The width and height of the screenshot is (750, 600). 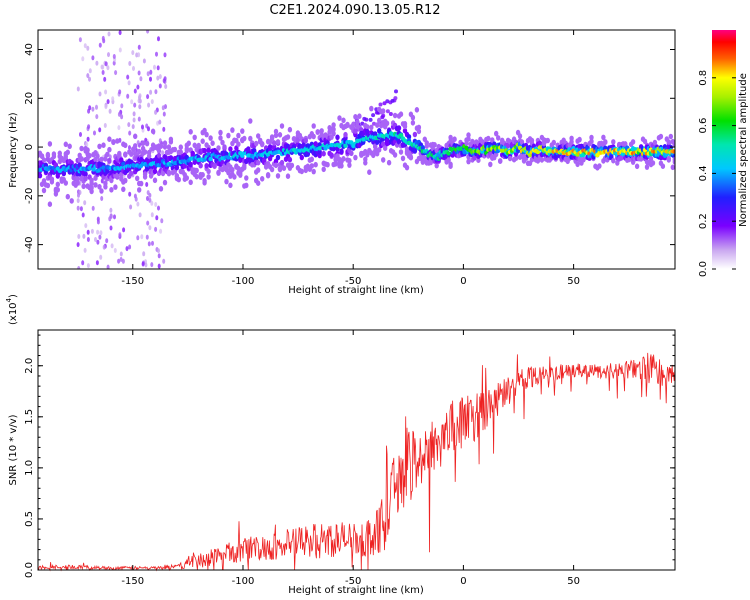 What do you see at coordinates (29, 570) in the screenshot?
I see `snr-y-tick-label: 0.0` at bounding box center [29, 570].